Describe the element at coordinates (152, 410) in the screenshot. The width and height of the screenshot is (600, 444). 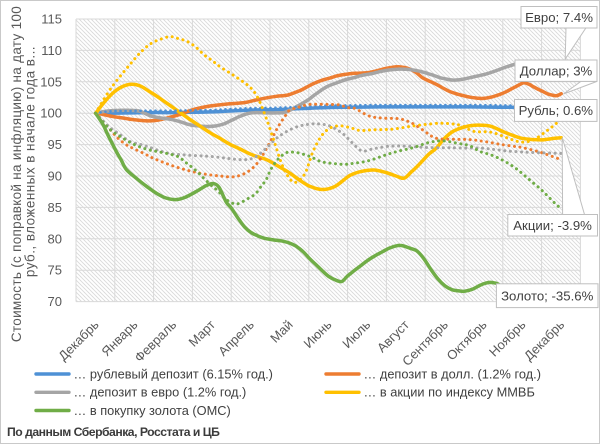
I see `svg-text: … в покупку золота (ОМС)` at that location.